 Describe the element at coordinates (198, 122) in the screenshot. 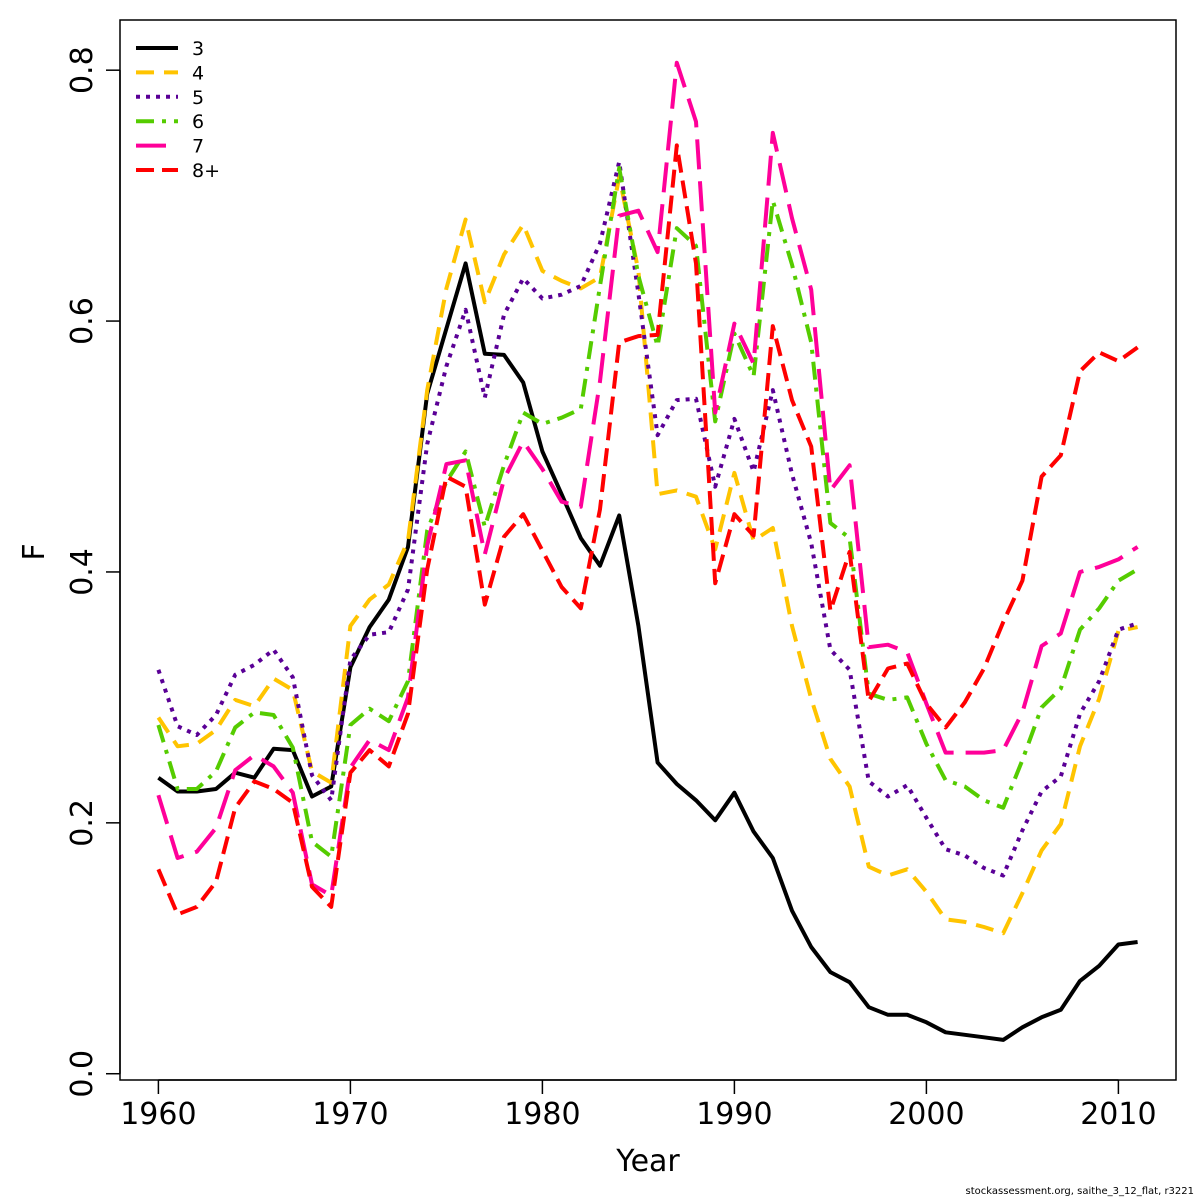

I see `legend-label: 6` at that location.